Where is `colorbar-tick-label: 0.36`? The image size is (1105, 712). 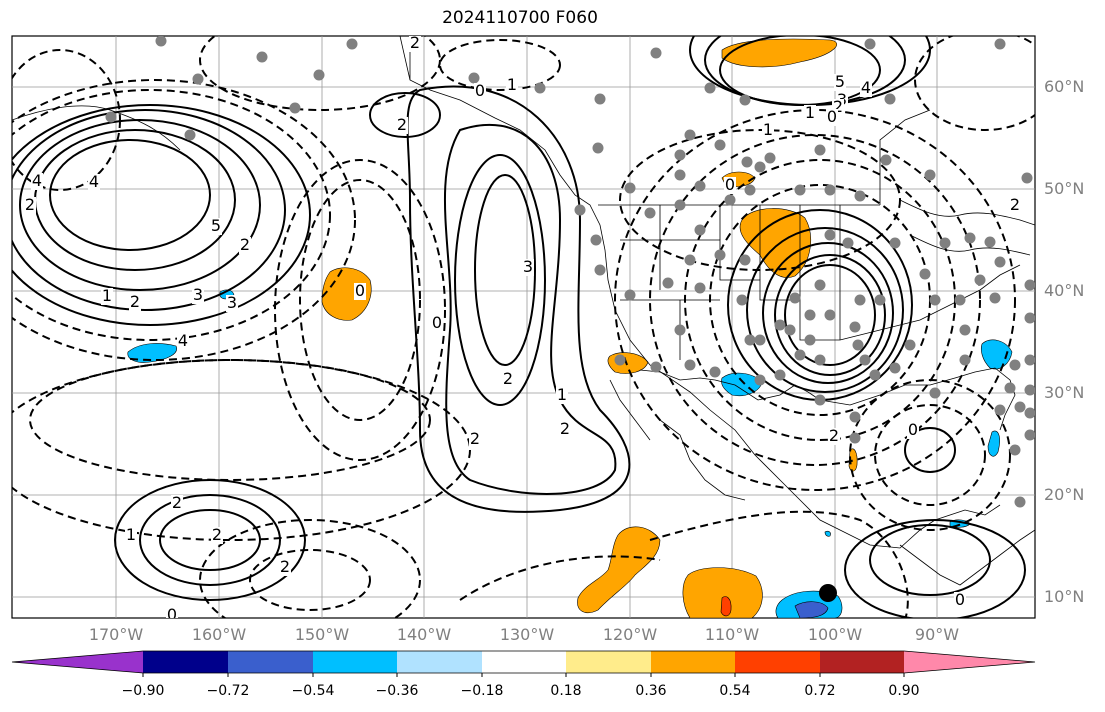 colorbar-tick-label: 0.36 is located at coordinates (651, 691).